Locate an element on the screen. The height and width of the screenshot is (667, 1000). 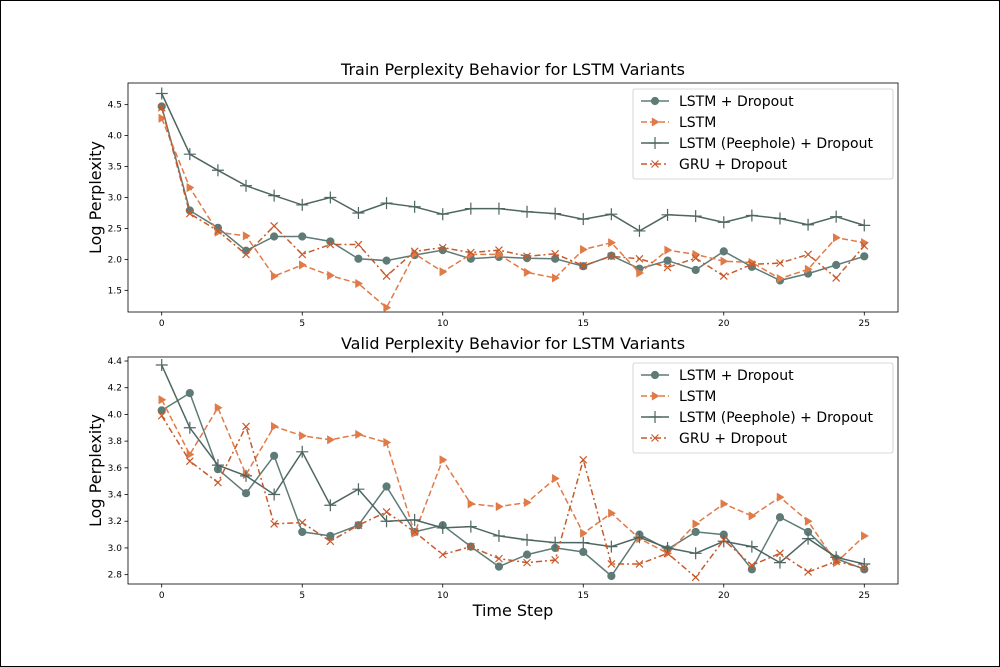
y-tick-label: 1.5 is located at coordinates (115, 291).